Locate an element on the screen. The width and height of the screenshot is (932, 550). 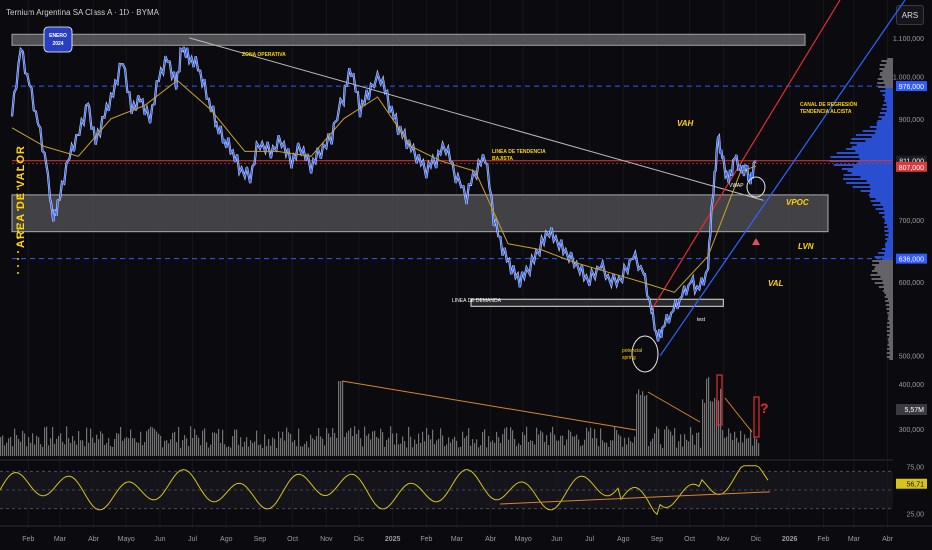
x-tick-label: Jun is located at coordinates (159, 539).